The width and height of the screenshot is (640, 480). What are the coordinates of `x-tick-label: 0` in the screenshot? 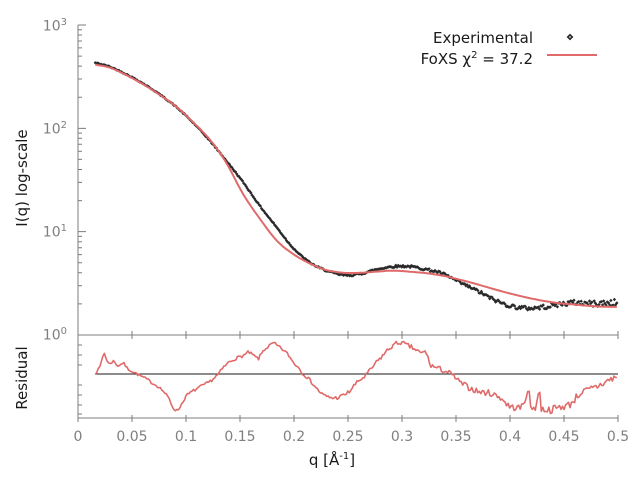 It's located at (78, 437).